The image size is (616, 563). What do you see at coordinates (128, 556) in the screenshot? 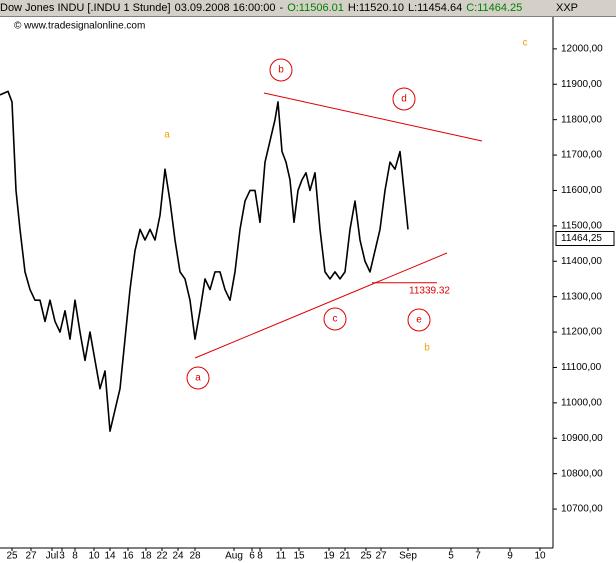
I see `x-tick-label: 16` at bounding box center [128, 556].